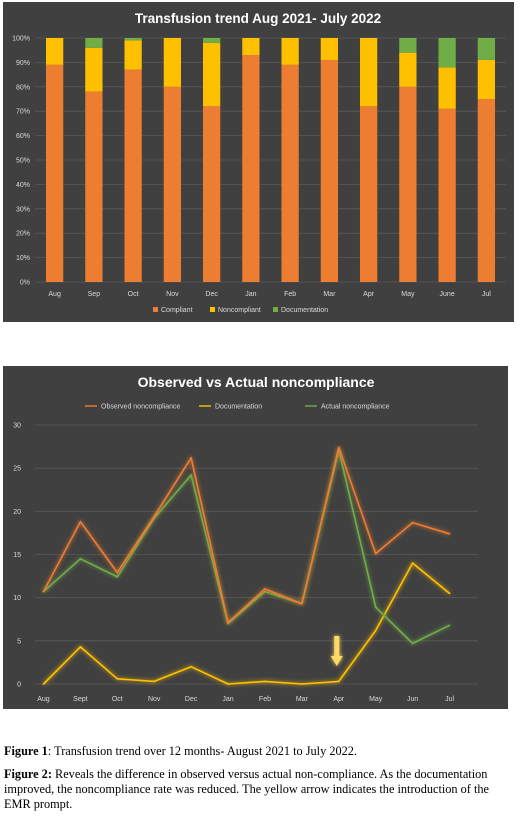 This screenshot has height=827, width=520. I want to click on y-tick-label: 30%, so click(23, 209).